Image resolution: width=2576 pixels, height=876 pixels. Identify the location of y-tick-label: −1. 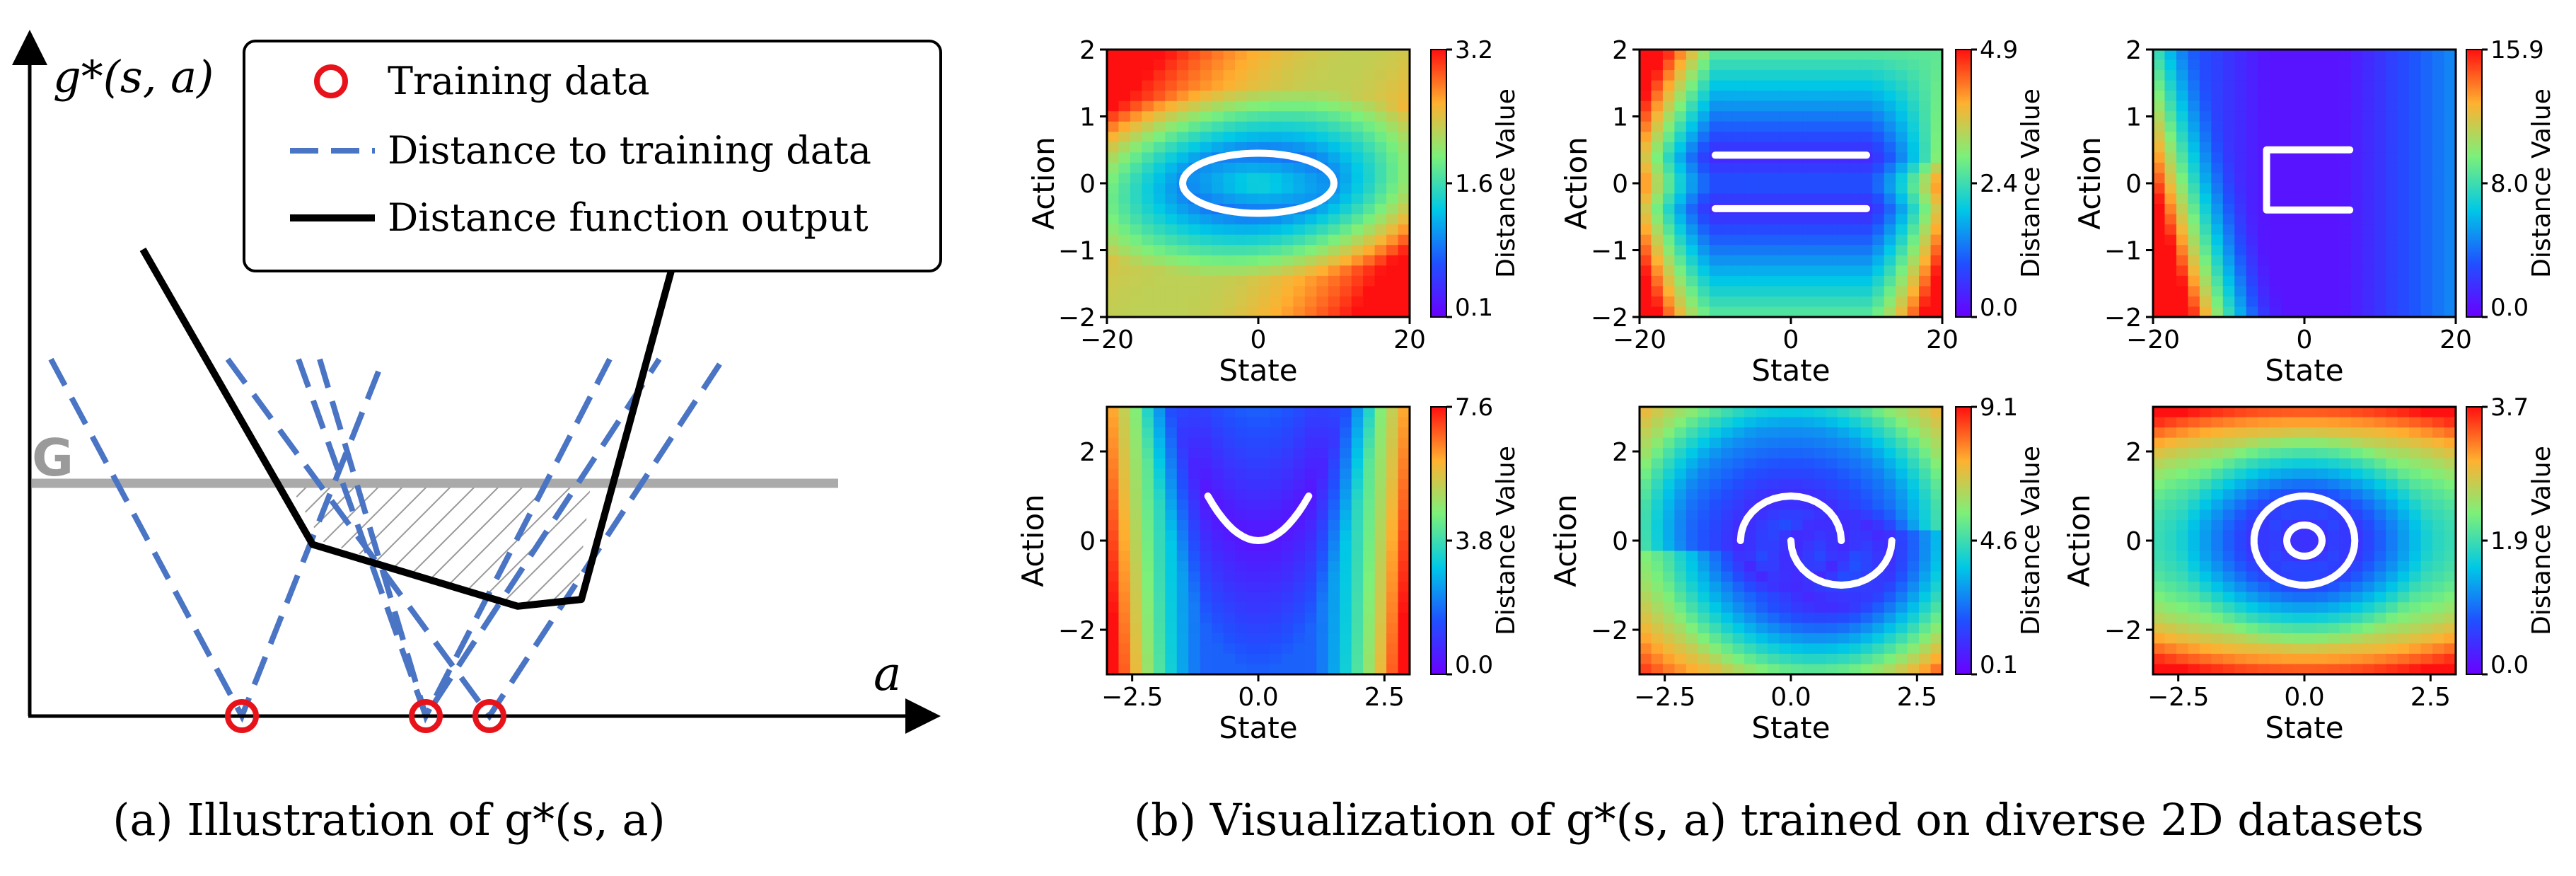
(1609, 251).